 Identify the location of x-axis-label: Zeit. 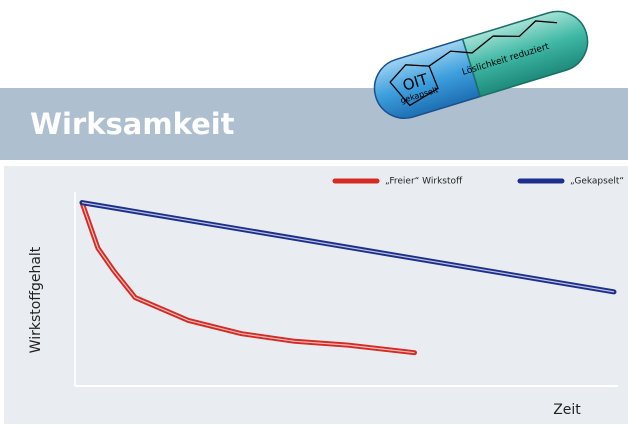
(567, 410).